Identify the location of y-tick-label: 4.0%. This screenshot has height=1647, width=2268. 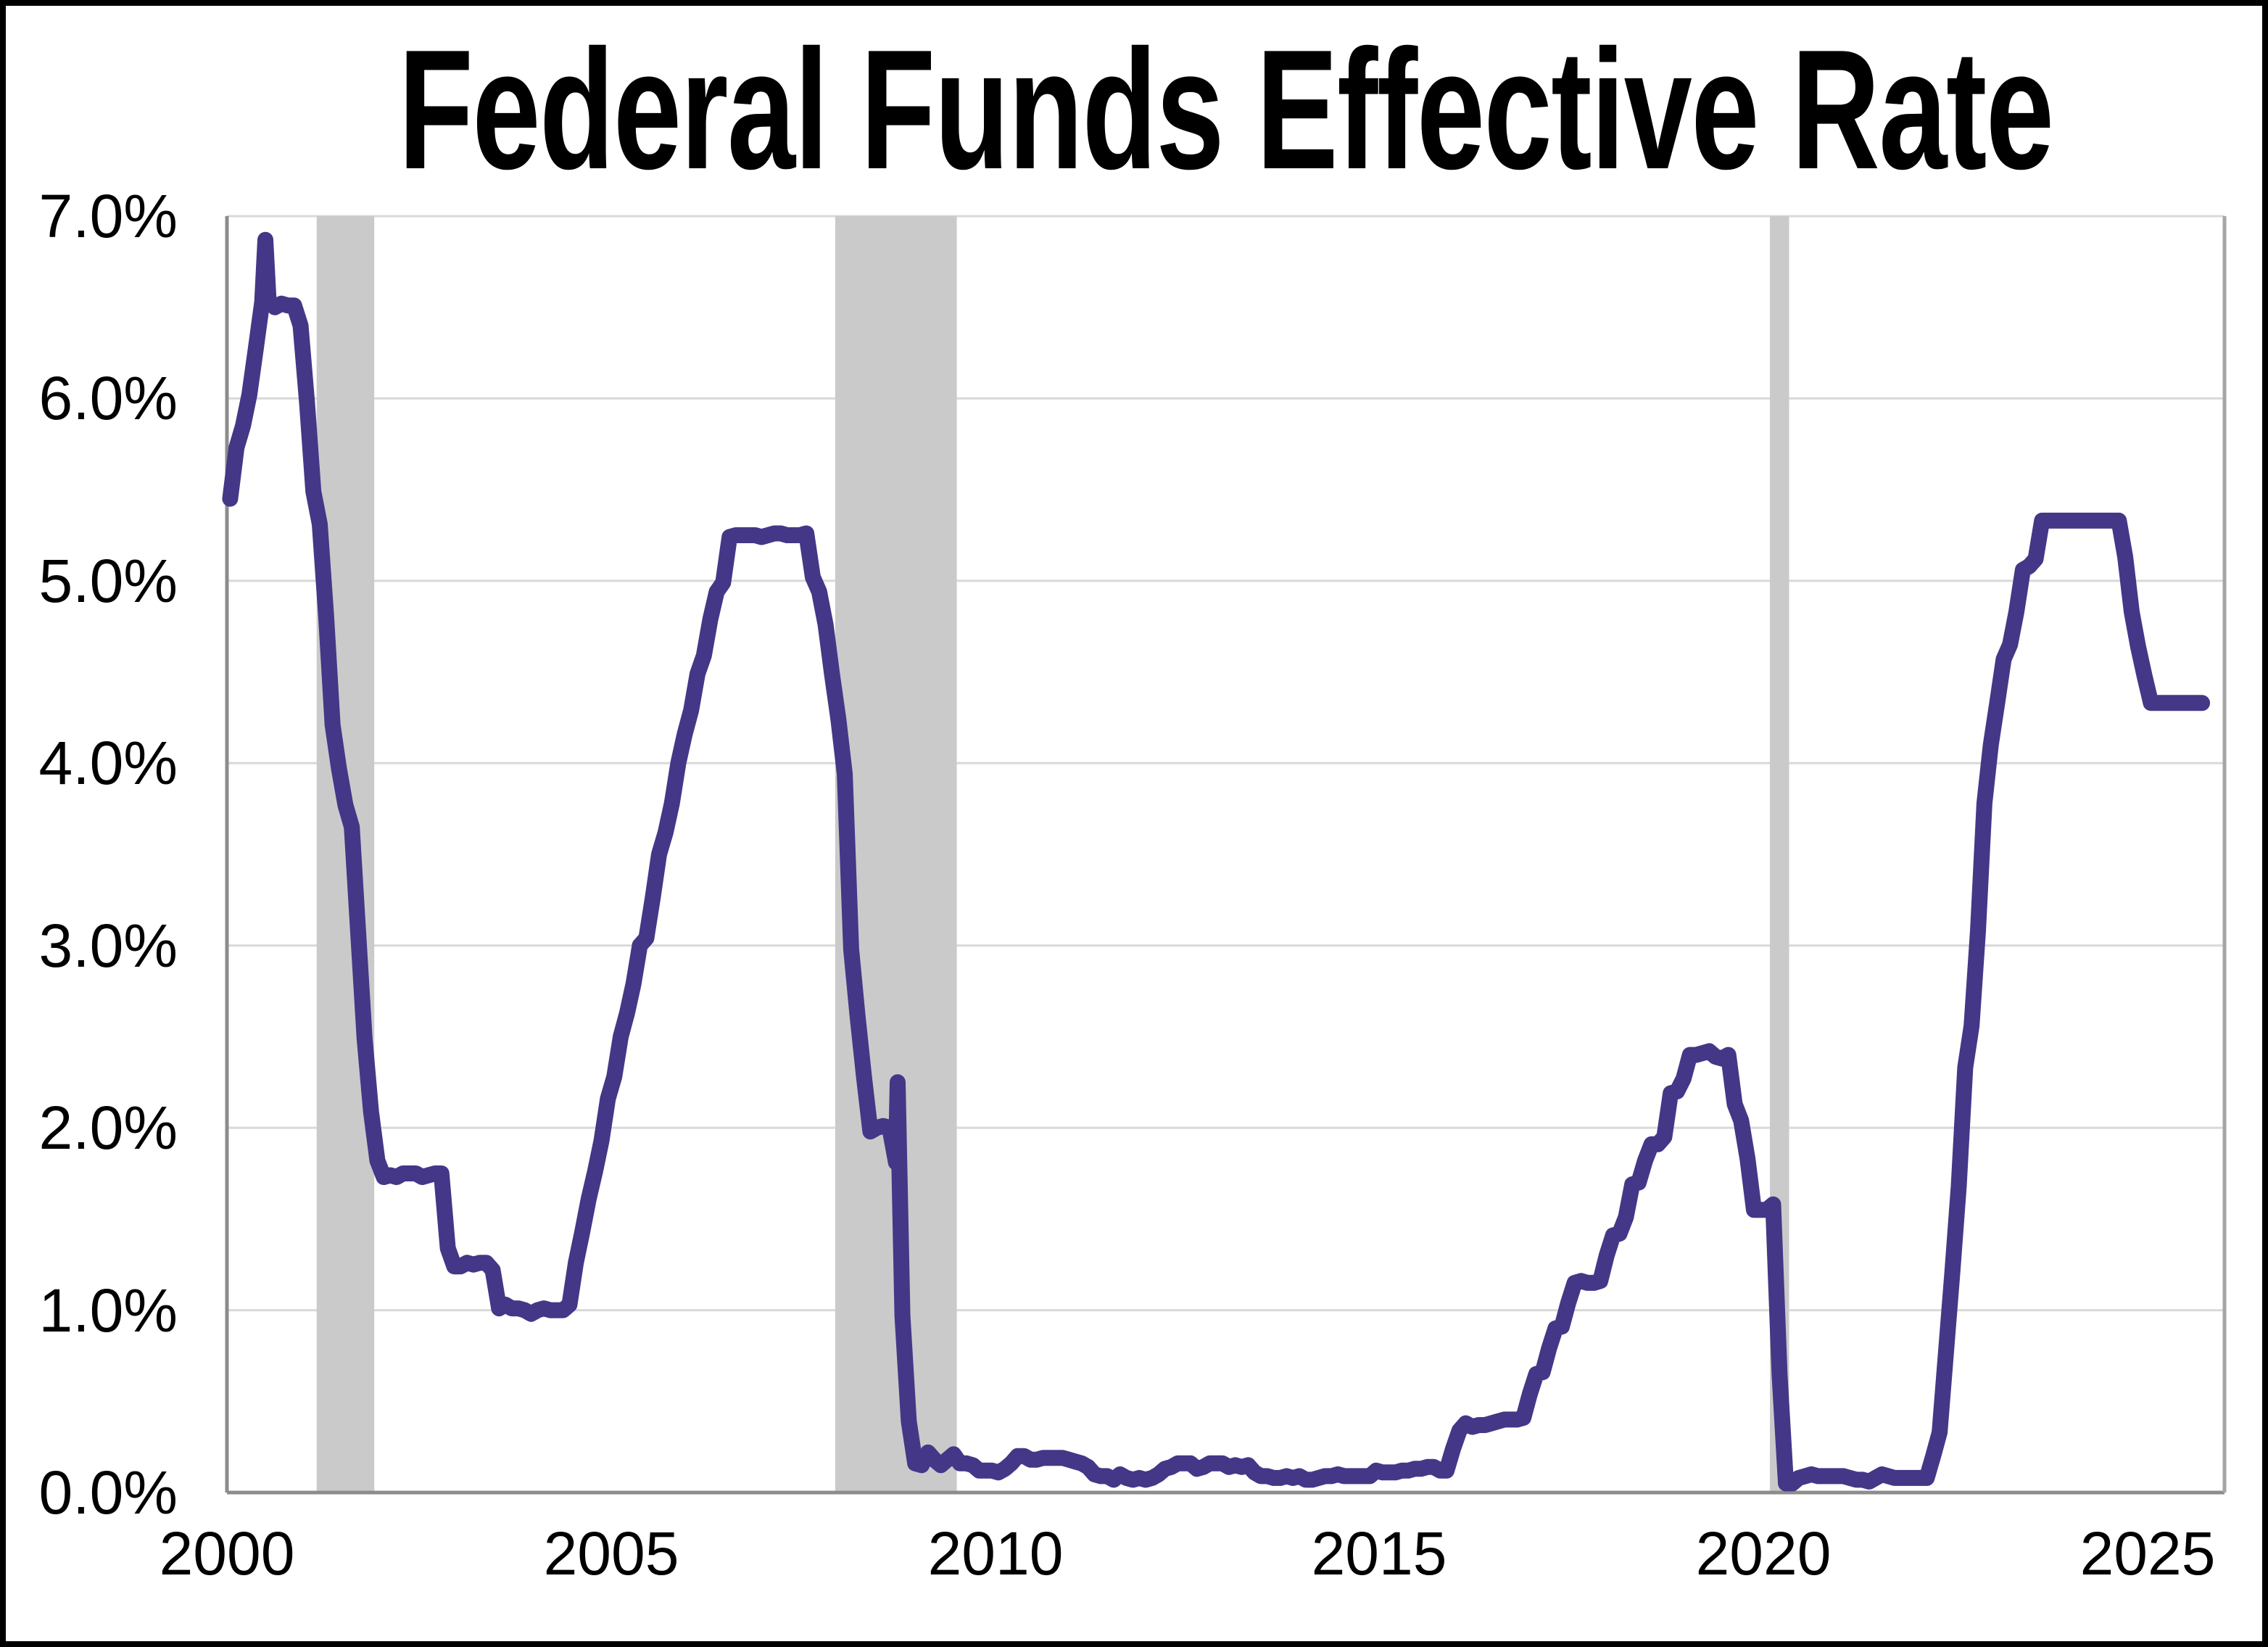
(108, 763).